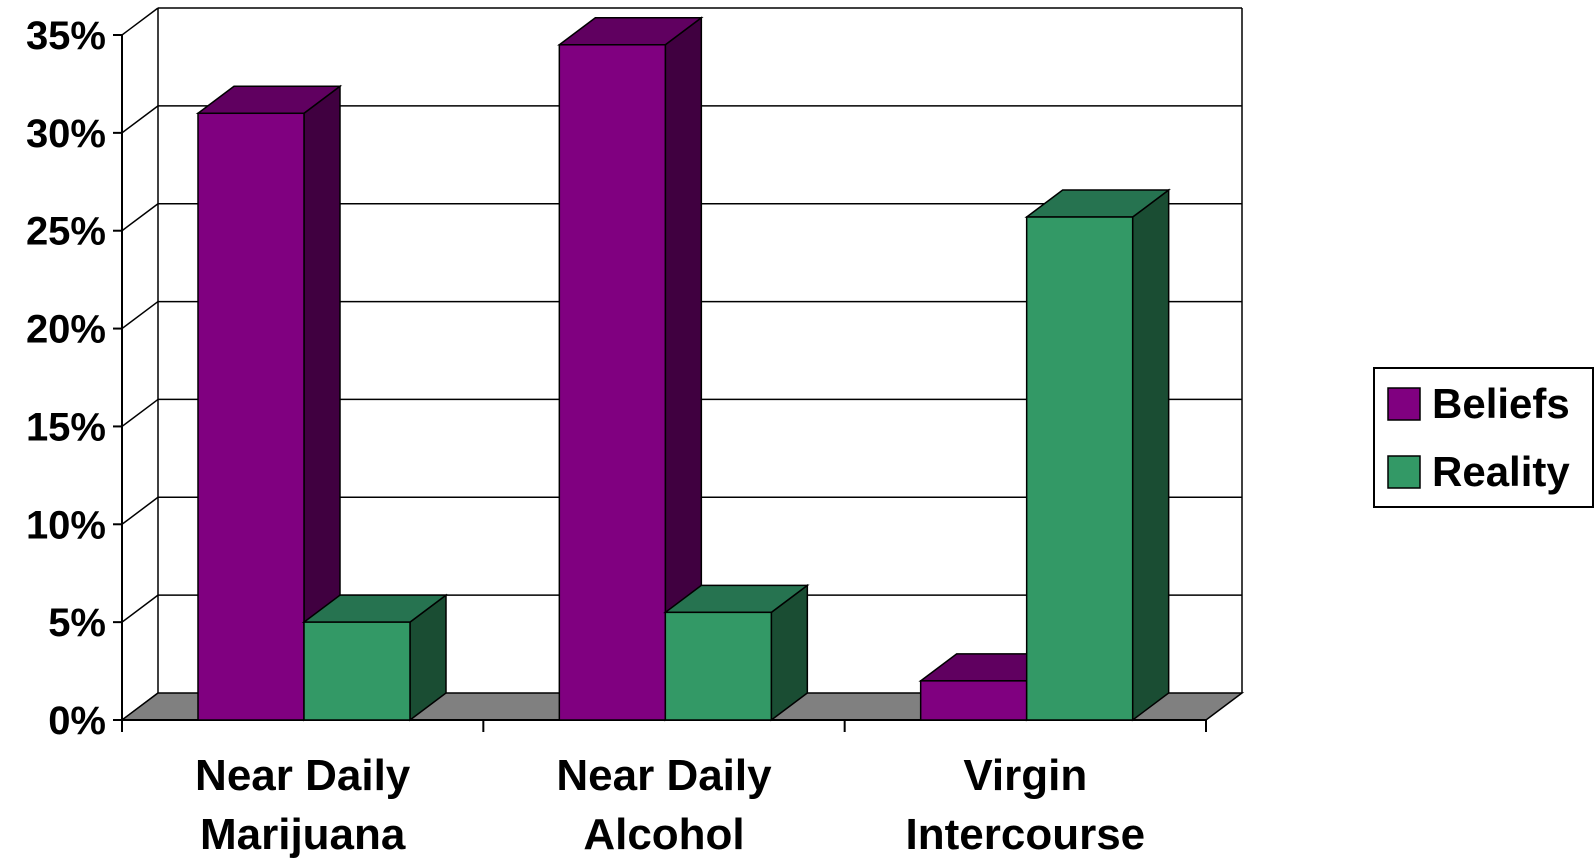 The width and height of the screenshot is (1595, 861). I want to click on y-tick-label: 35%, so click(66, 36).